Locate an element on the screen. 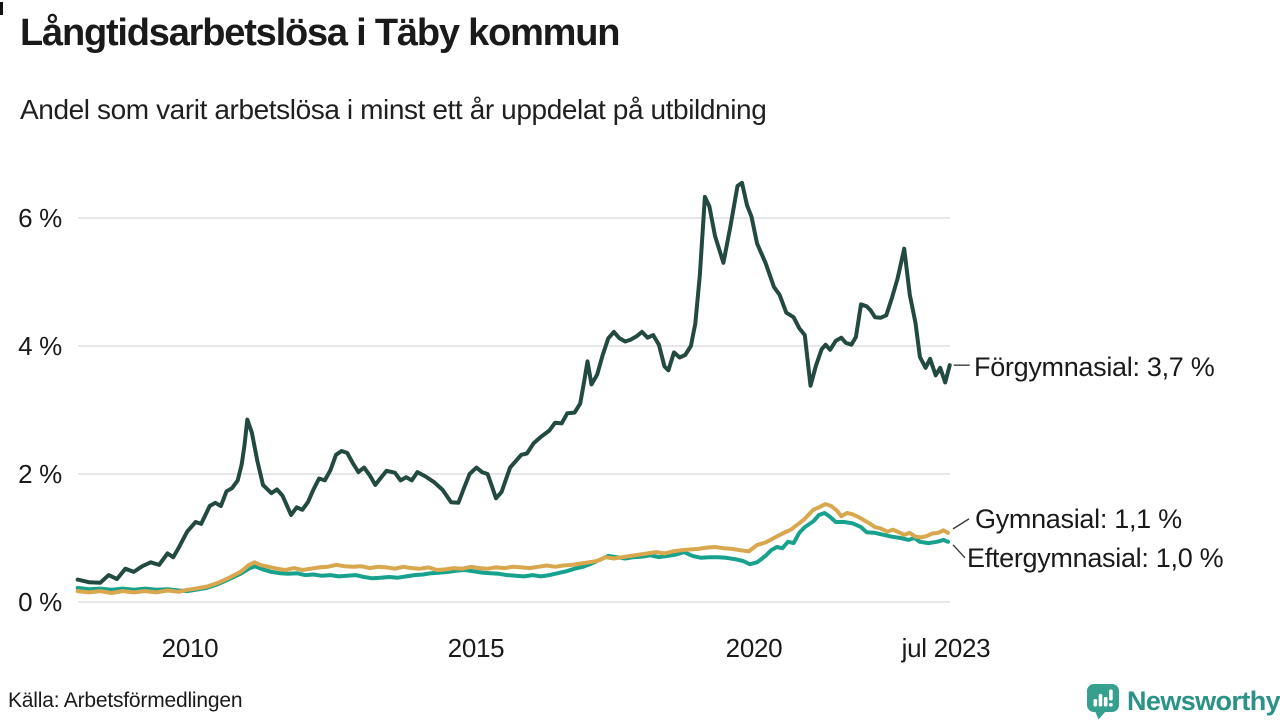 The height and width of the screenshot is (720, 1280). newsworthy-wordmark: Newsworthy is located at coordinates (1203, 701).